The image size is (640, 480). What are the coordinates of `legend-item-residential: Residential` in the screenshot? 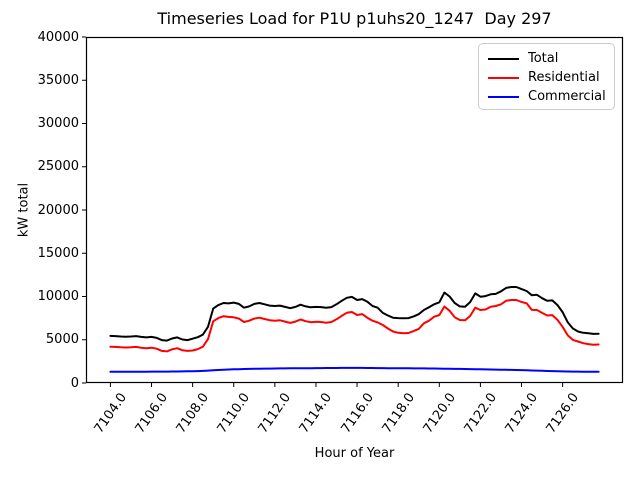 It's located at (546, 77).